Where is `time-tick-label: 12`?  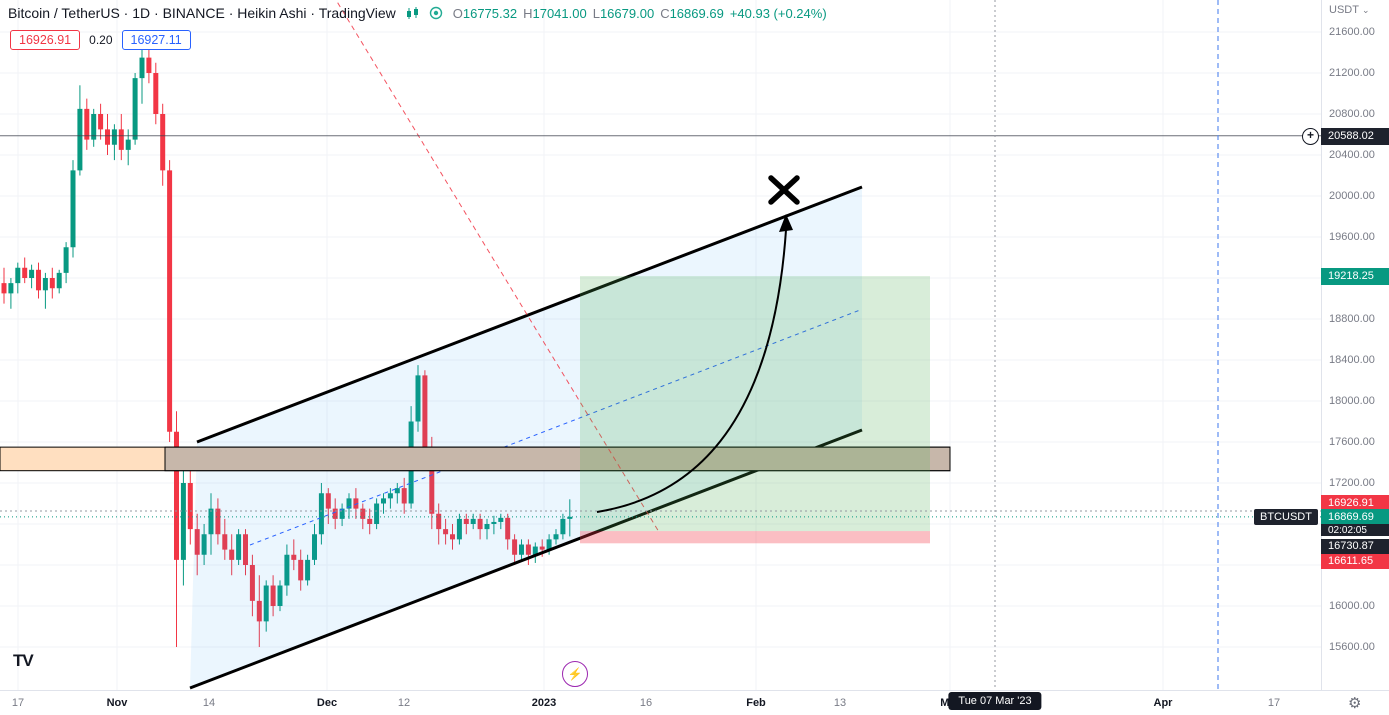
time-tick-label: 12 is located at coordinates (404, 703).